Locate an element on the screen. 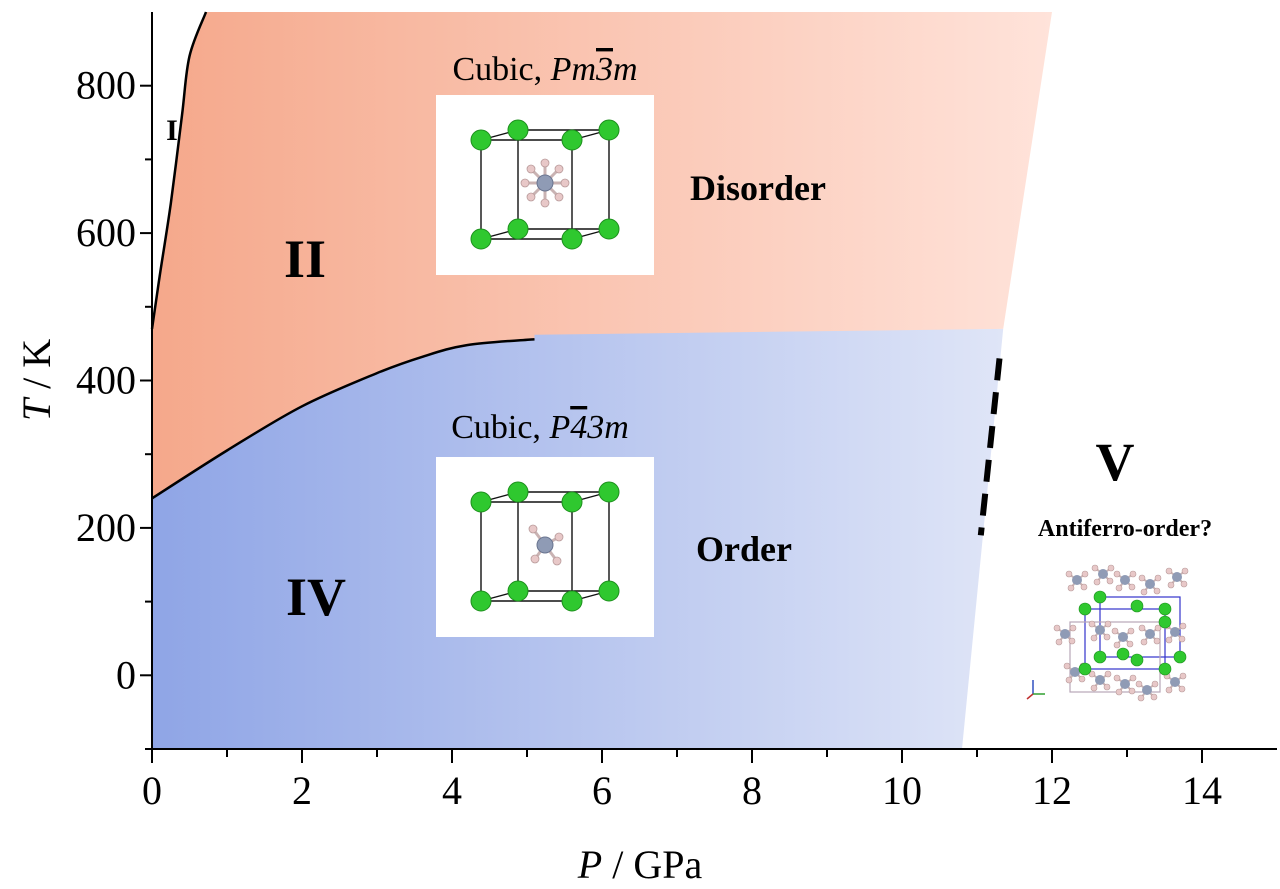 This screenshot has height=889, width=1280. disorder-label: Disorder is located at coordinates (758, 188).